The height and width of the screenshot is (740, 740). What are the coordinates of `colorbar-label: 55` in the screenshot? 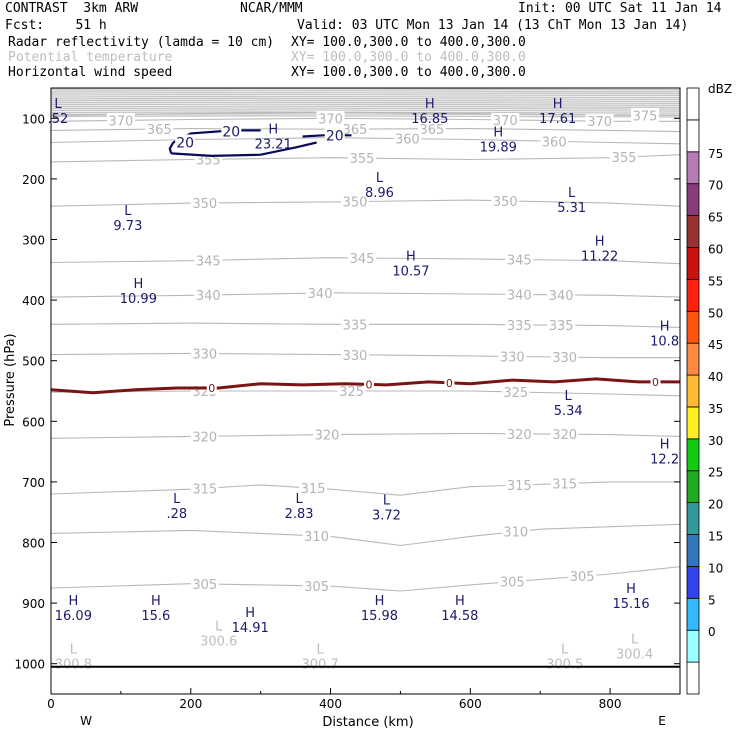 It's located at (715, 281).